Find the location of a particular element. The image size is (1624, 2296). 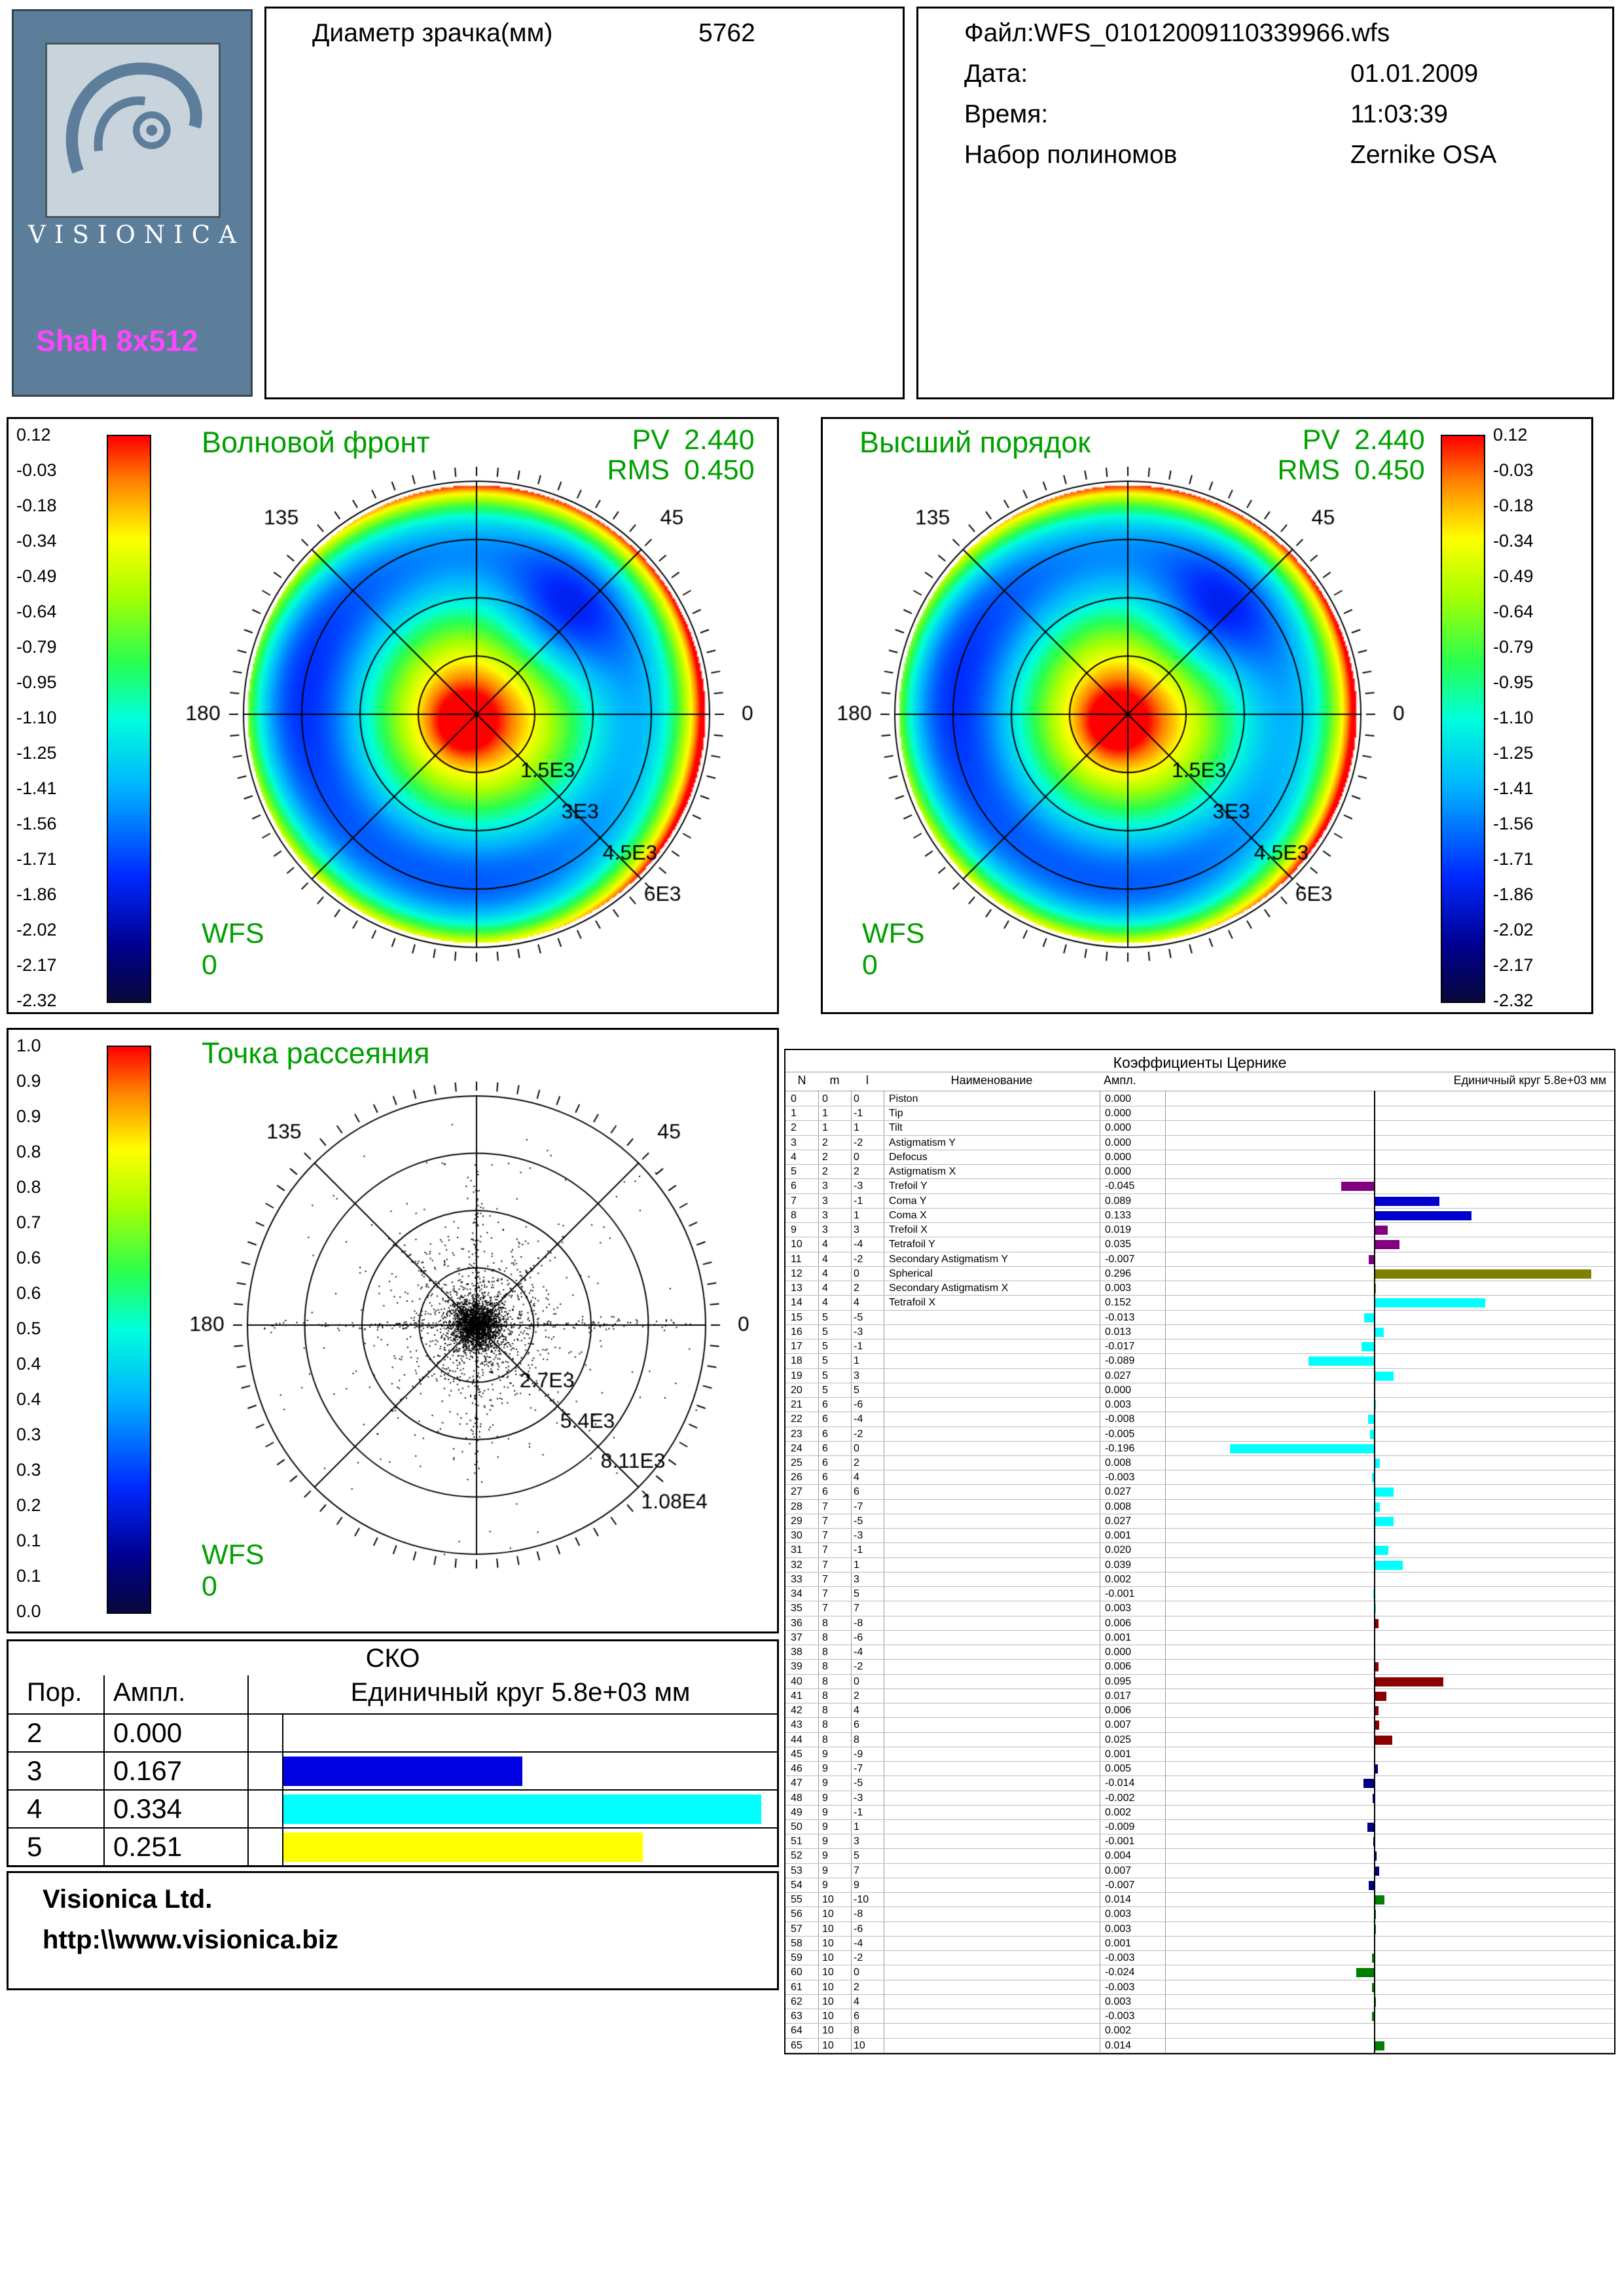

pupil-diameter-label: Диаметр зрачка(мм) is located at coordinates (432, 33).